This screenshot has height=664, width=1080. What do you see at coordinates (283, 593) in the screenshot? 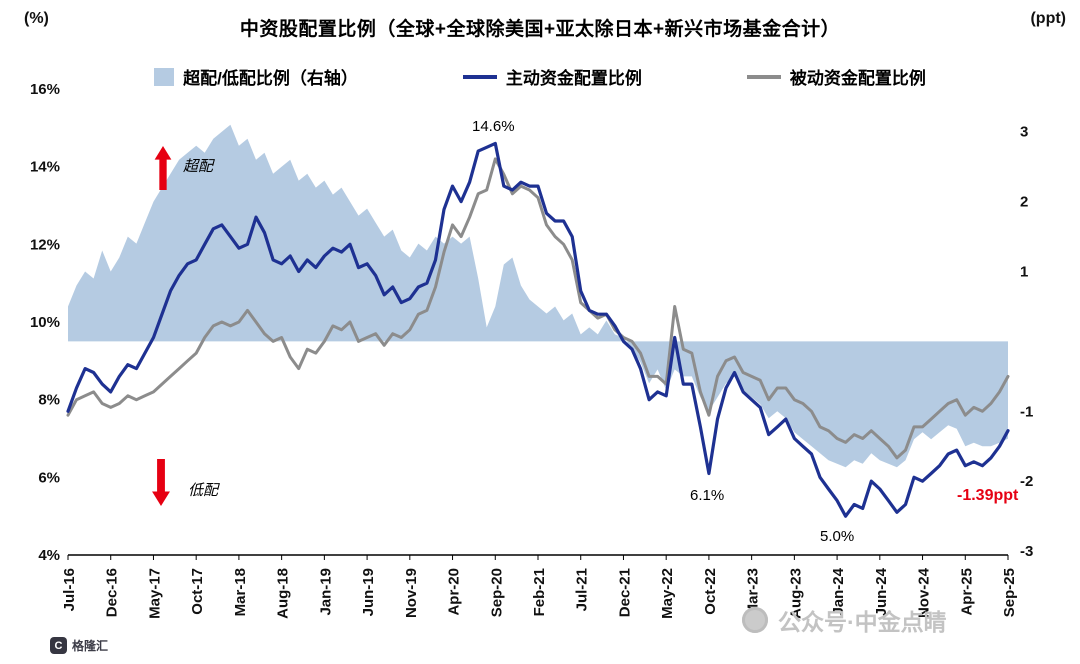
I see `x-axis-tick-label: Aug-18` at bounding box center [283, 593].